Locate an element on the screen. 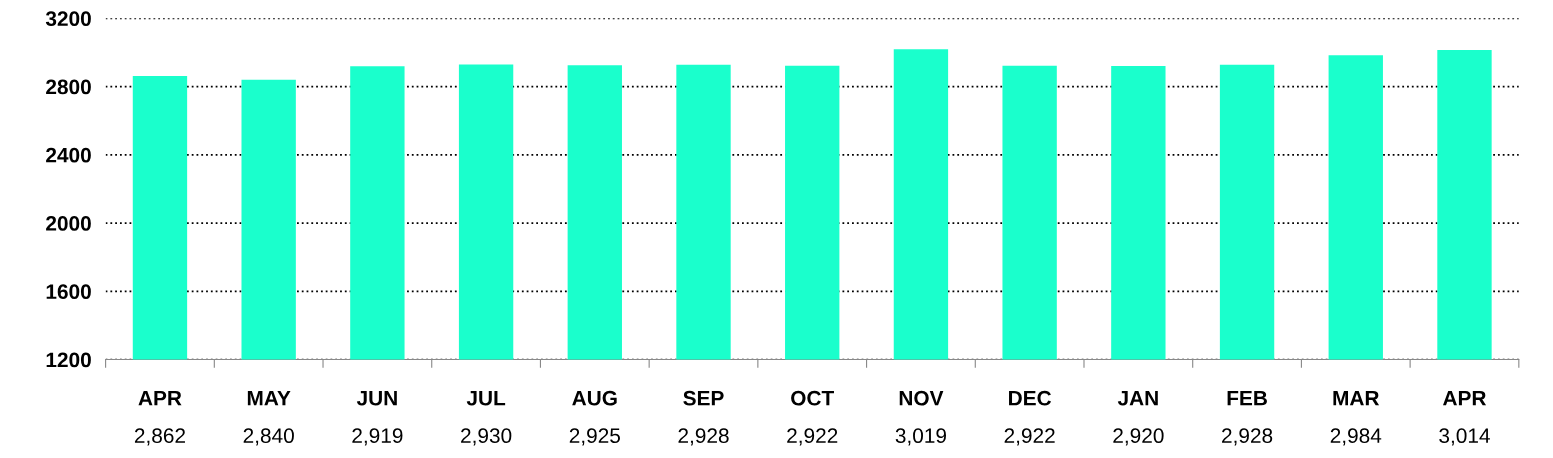 The height and width of the screenshot is (458, 1553). x-tick-label: MAY is located at coordinates (269, 398).